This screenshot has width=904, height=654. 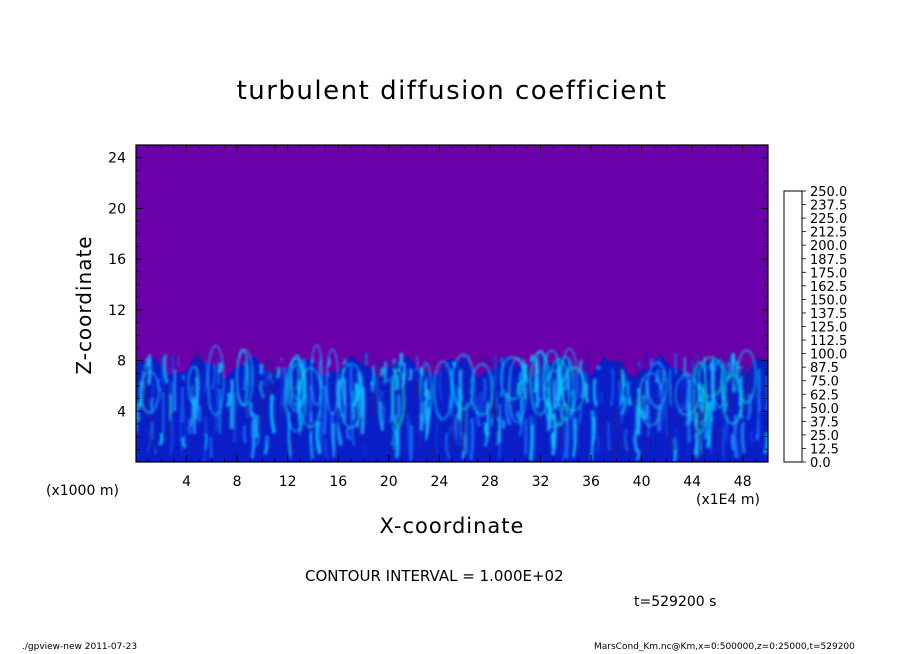 I want to click on time-label: t=529200 s, so click(x=675, y=602).